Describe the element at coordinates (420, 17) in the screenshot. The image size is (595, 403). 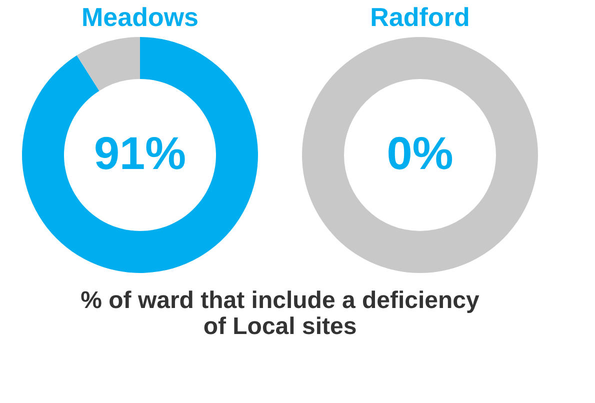
I see `chart-title: Radford` at that location.